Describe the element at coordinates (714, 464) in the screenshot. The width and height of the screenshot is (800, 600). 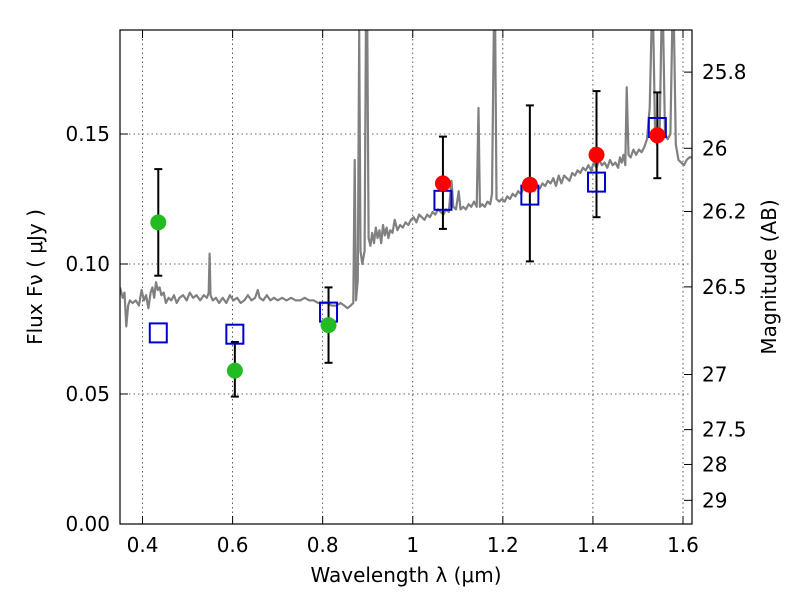
I see `right-tick-label: 28` at that location.